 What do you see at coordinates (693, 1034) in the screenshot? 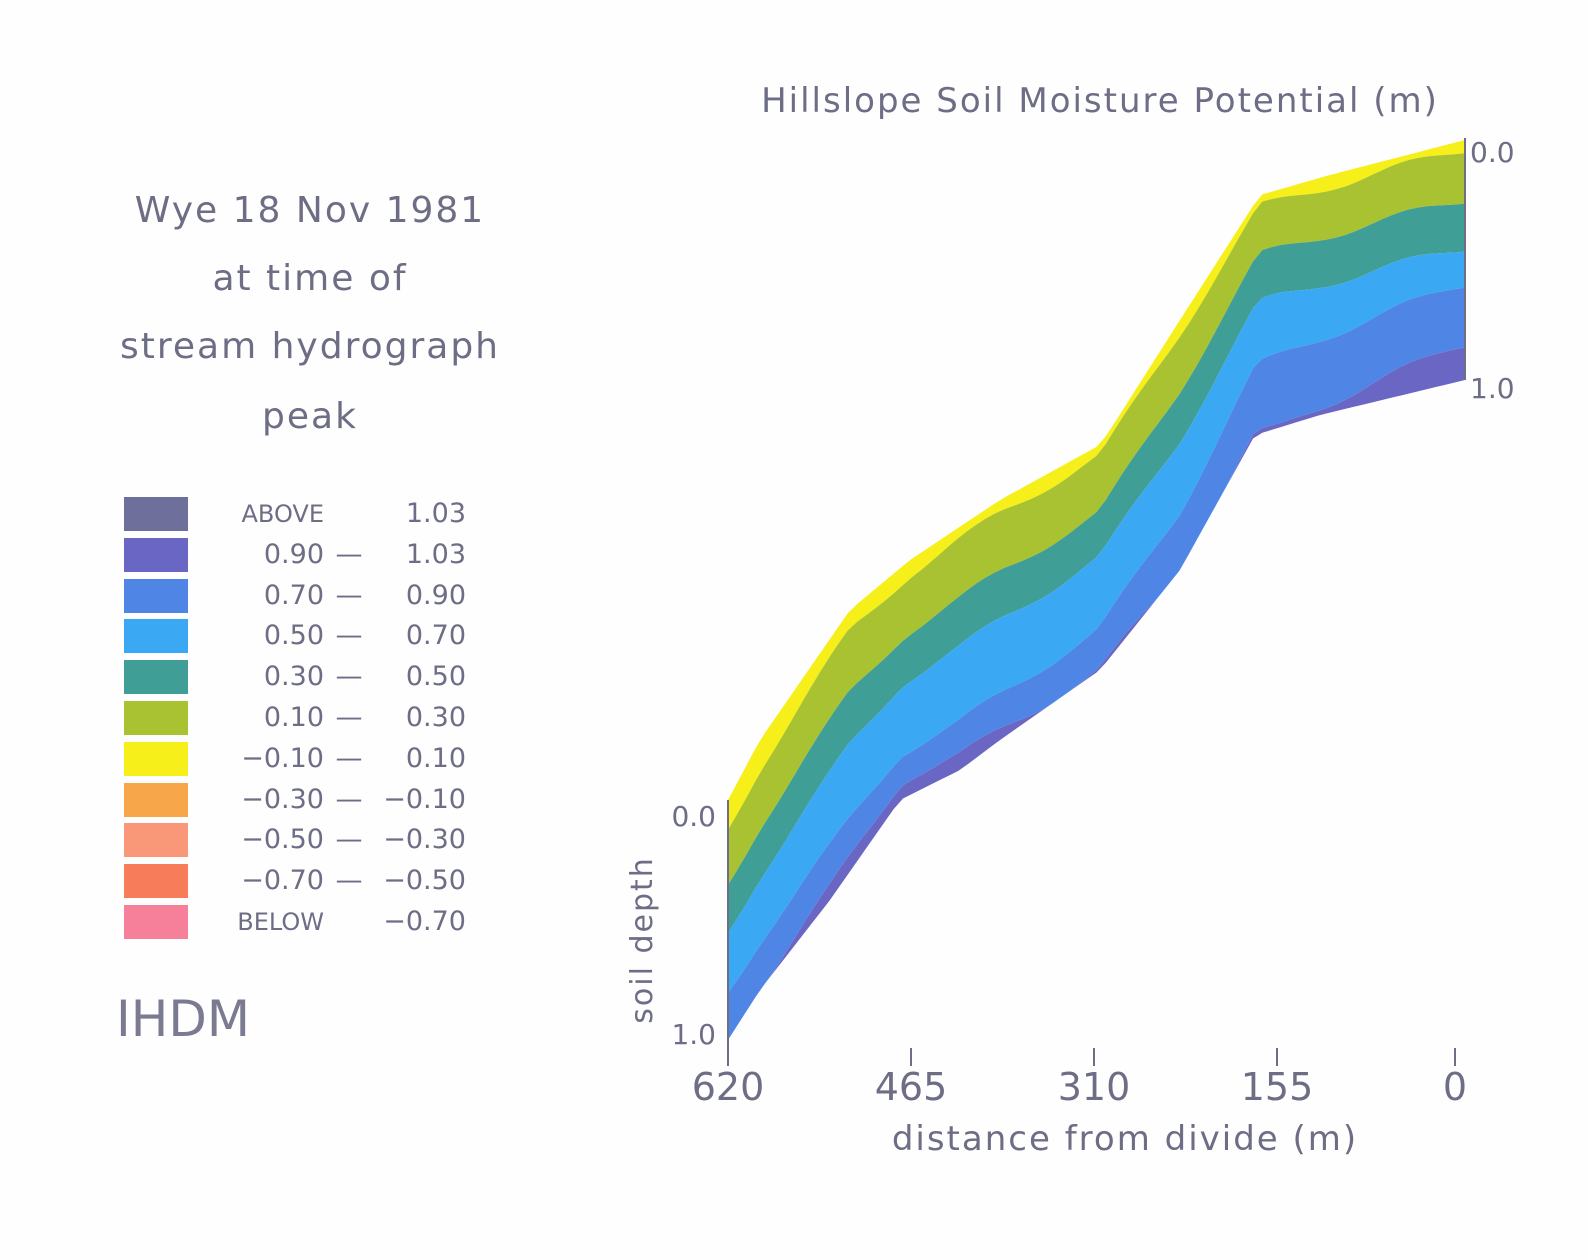
I see `left-depth-tick-bottom: 1.0` at bounding box center [693, 1034].